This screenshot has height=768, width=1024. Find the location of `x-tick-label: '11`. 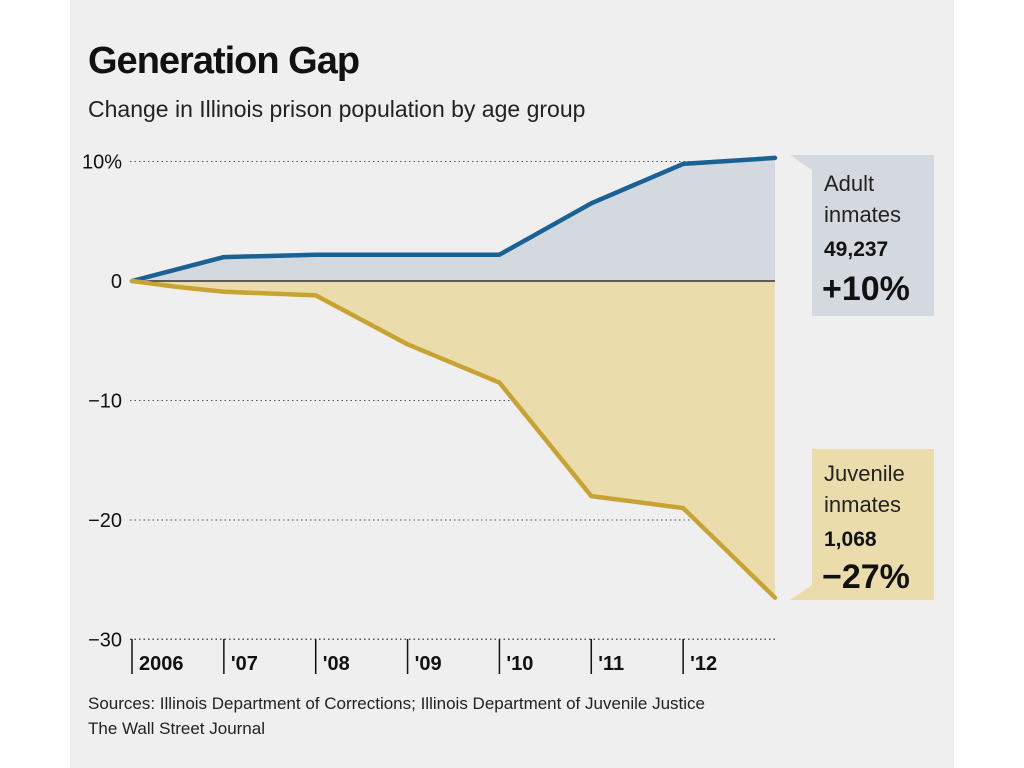

x-tick-label: '11 is located at coordinates (611, 664).